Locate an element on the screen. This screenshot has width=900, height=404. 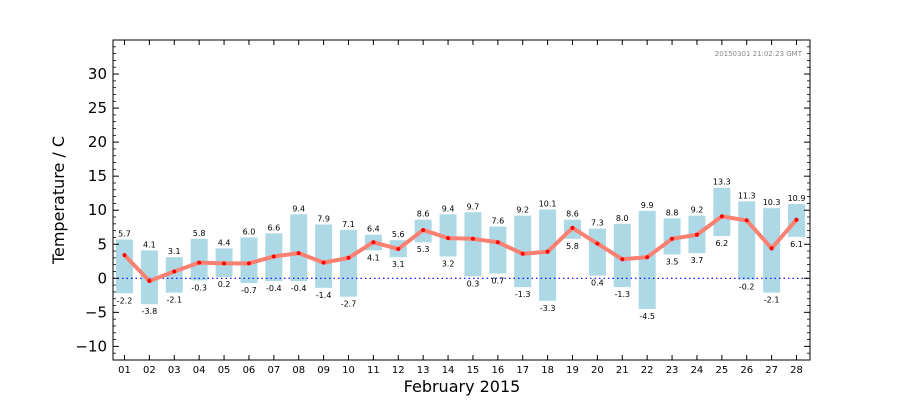
mean-line-layer is located at coordinates (460, 249).